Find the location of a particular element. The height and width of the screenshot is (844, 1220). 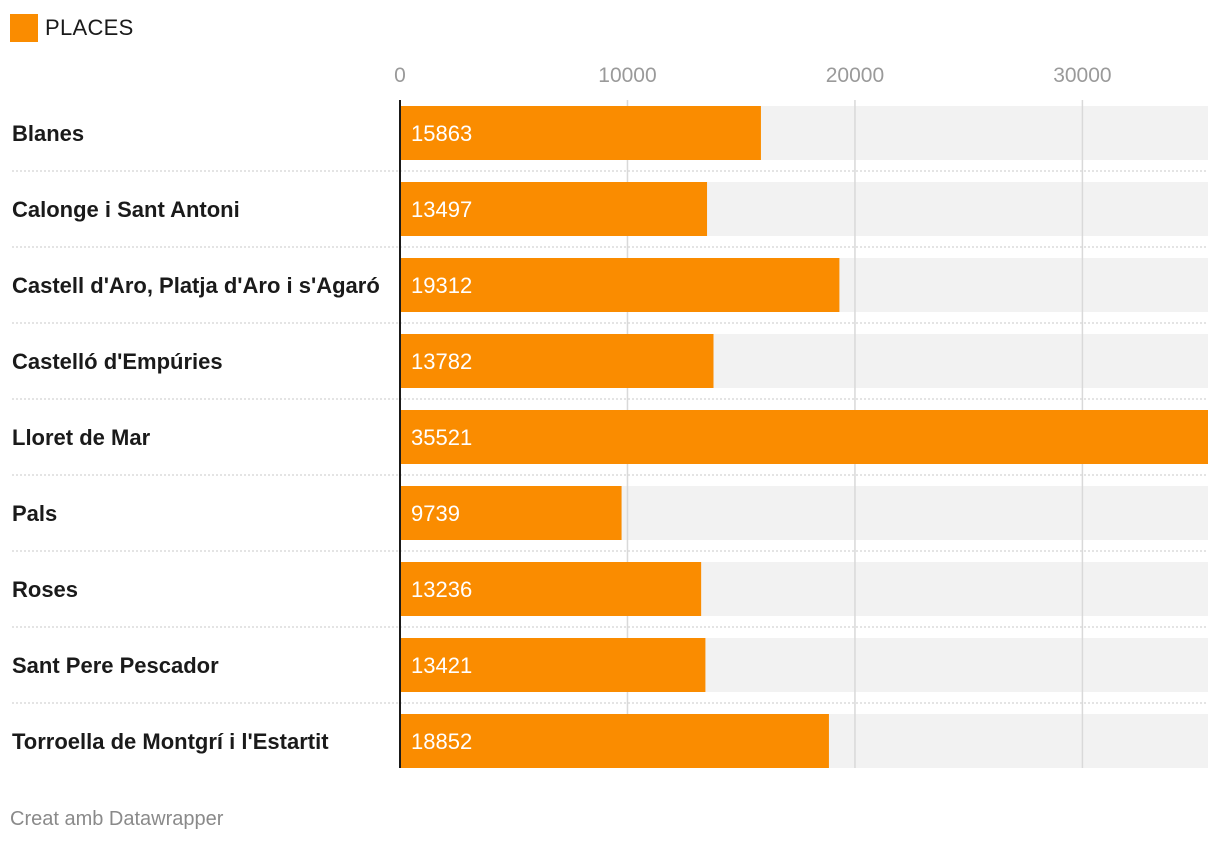

x-axis-ticks: 0 10000 20000 30000 is located at coordinates (752, 75).